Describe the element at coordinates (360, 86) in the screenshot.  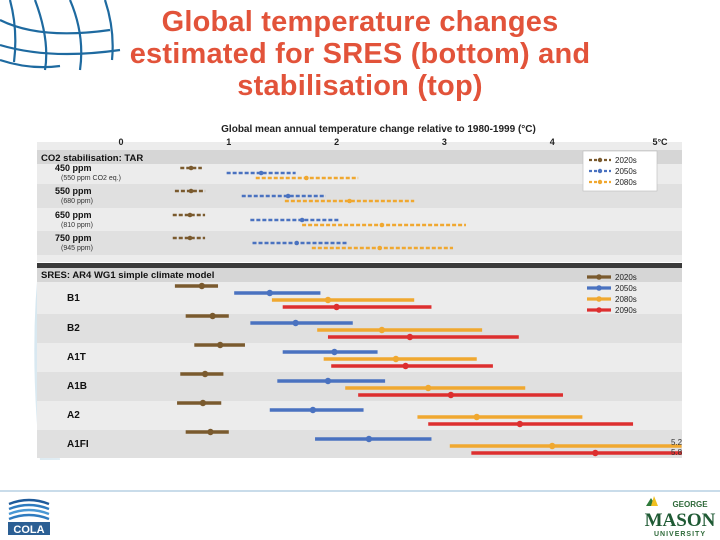
I see `title-line-3: stabilisation (top)` at that location.